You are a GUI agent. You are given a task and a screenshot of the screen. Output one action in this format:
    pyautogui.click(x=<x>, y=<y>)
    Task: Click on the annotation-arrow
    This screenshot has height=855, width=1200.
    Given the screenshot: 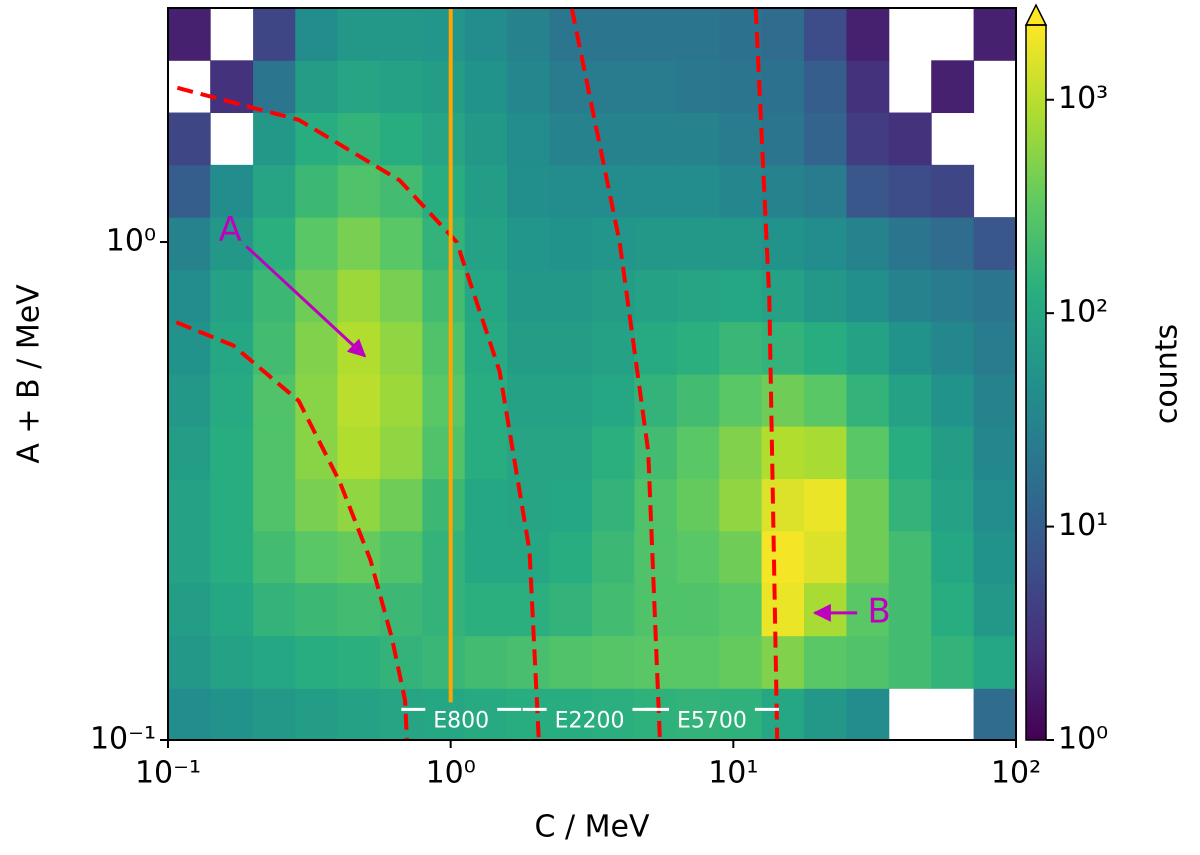 What is the action you would take?
    pyautogui.click(x=306, y=301)
    